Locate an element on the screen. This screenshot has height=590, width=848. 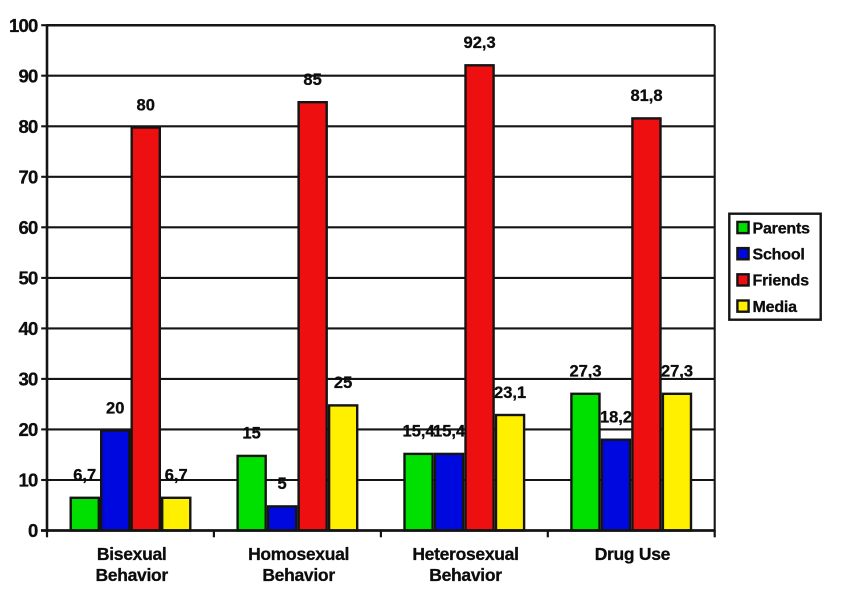
svg-text: Parents is located at coordinates (782, 228).